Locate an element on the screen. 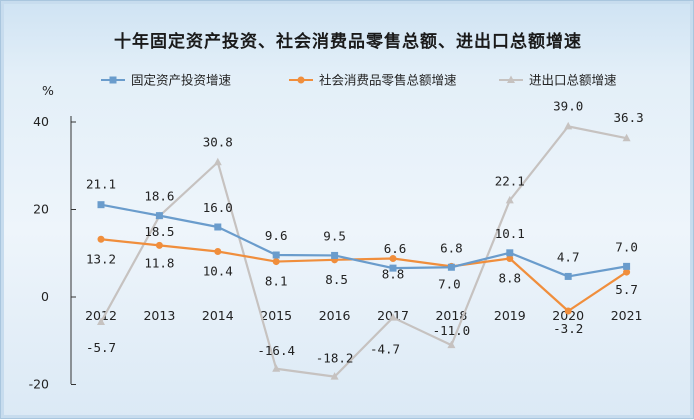 This screenshot has width=694, height=420. data-label: -11.0 is located at coordinates (452, 330).